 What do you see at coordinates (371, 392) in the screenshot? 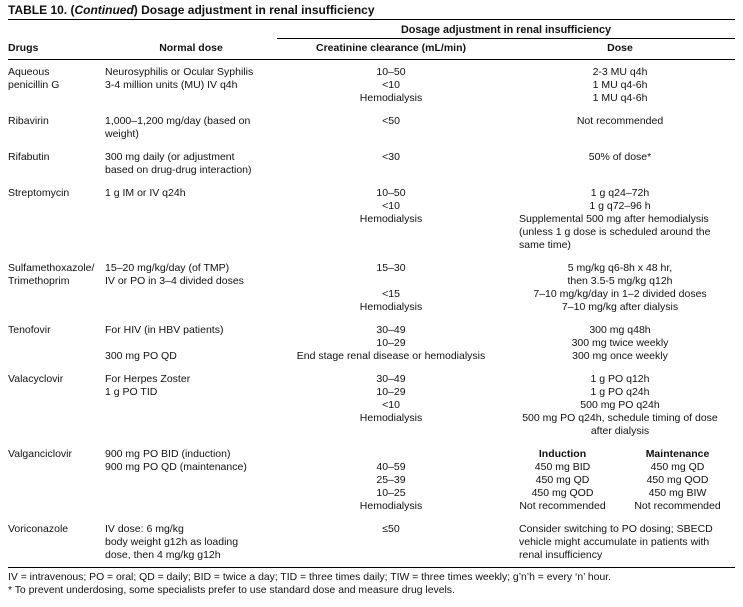
I see `table-row: 1 g PO TID 10–29 1 g PO q24h` at bounding box center [371, 392].